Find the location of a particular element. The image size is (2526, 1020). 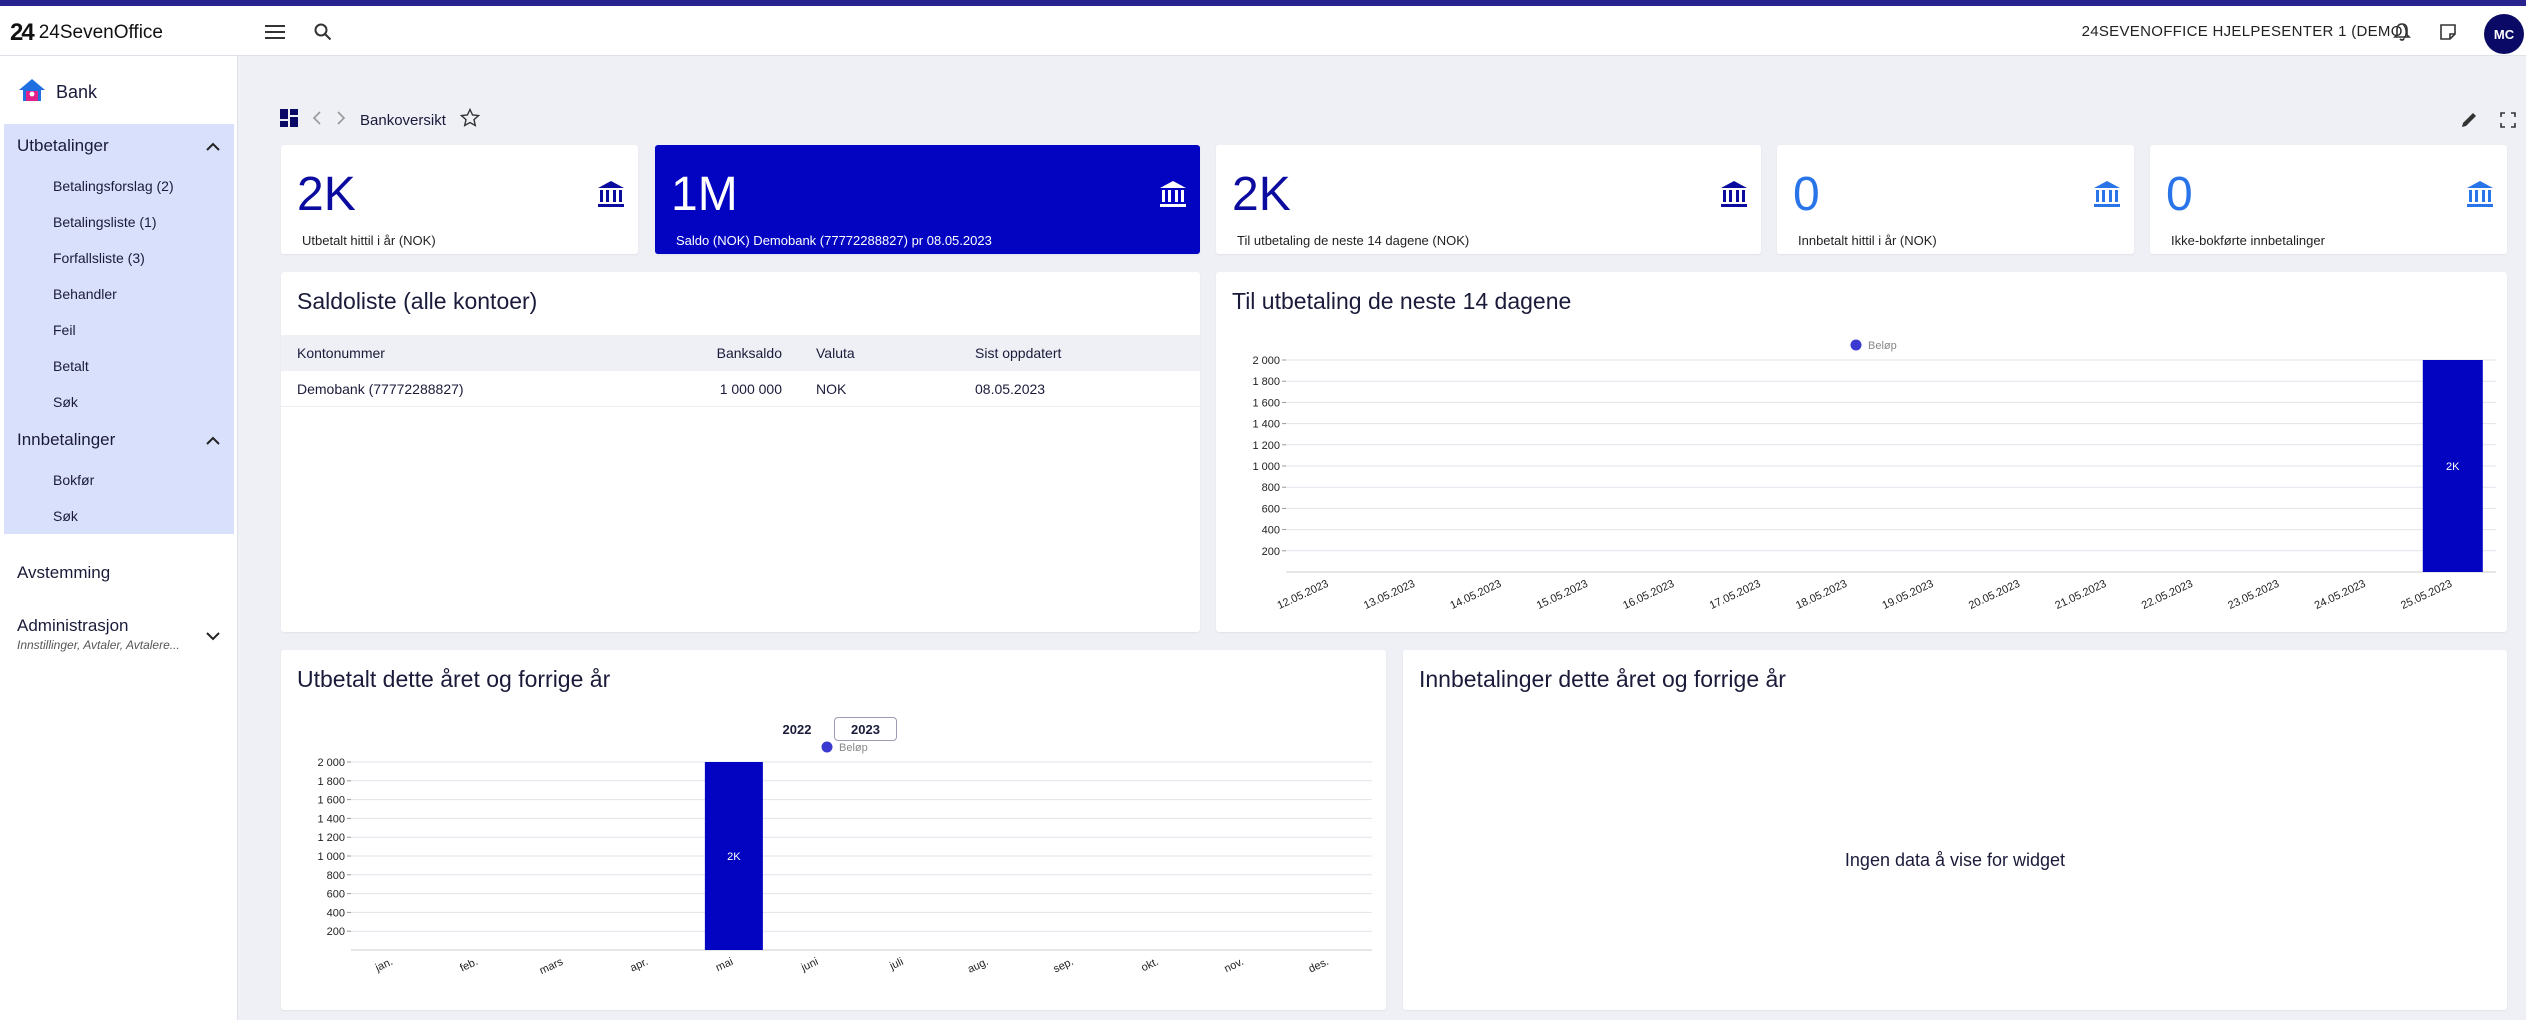

x-tick-label: sep. is located at coordinates (1064, 966).